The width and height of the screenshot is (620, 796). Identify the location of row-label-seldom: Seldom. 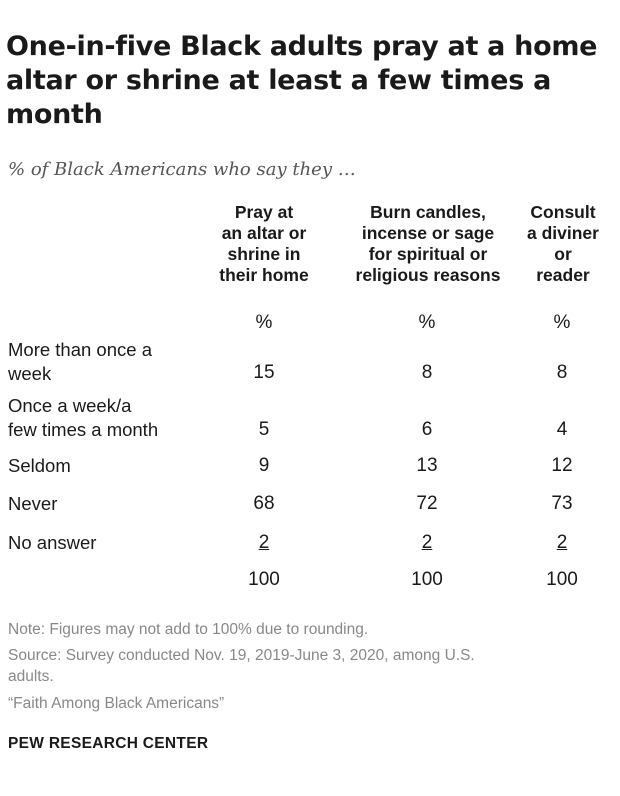
(39, 465).